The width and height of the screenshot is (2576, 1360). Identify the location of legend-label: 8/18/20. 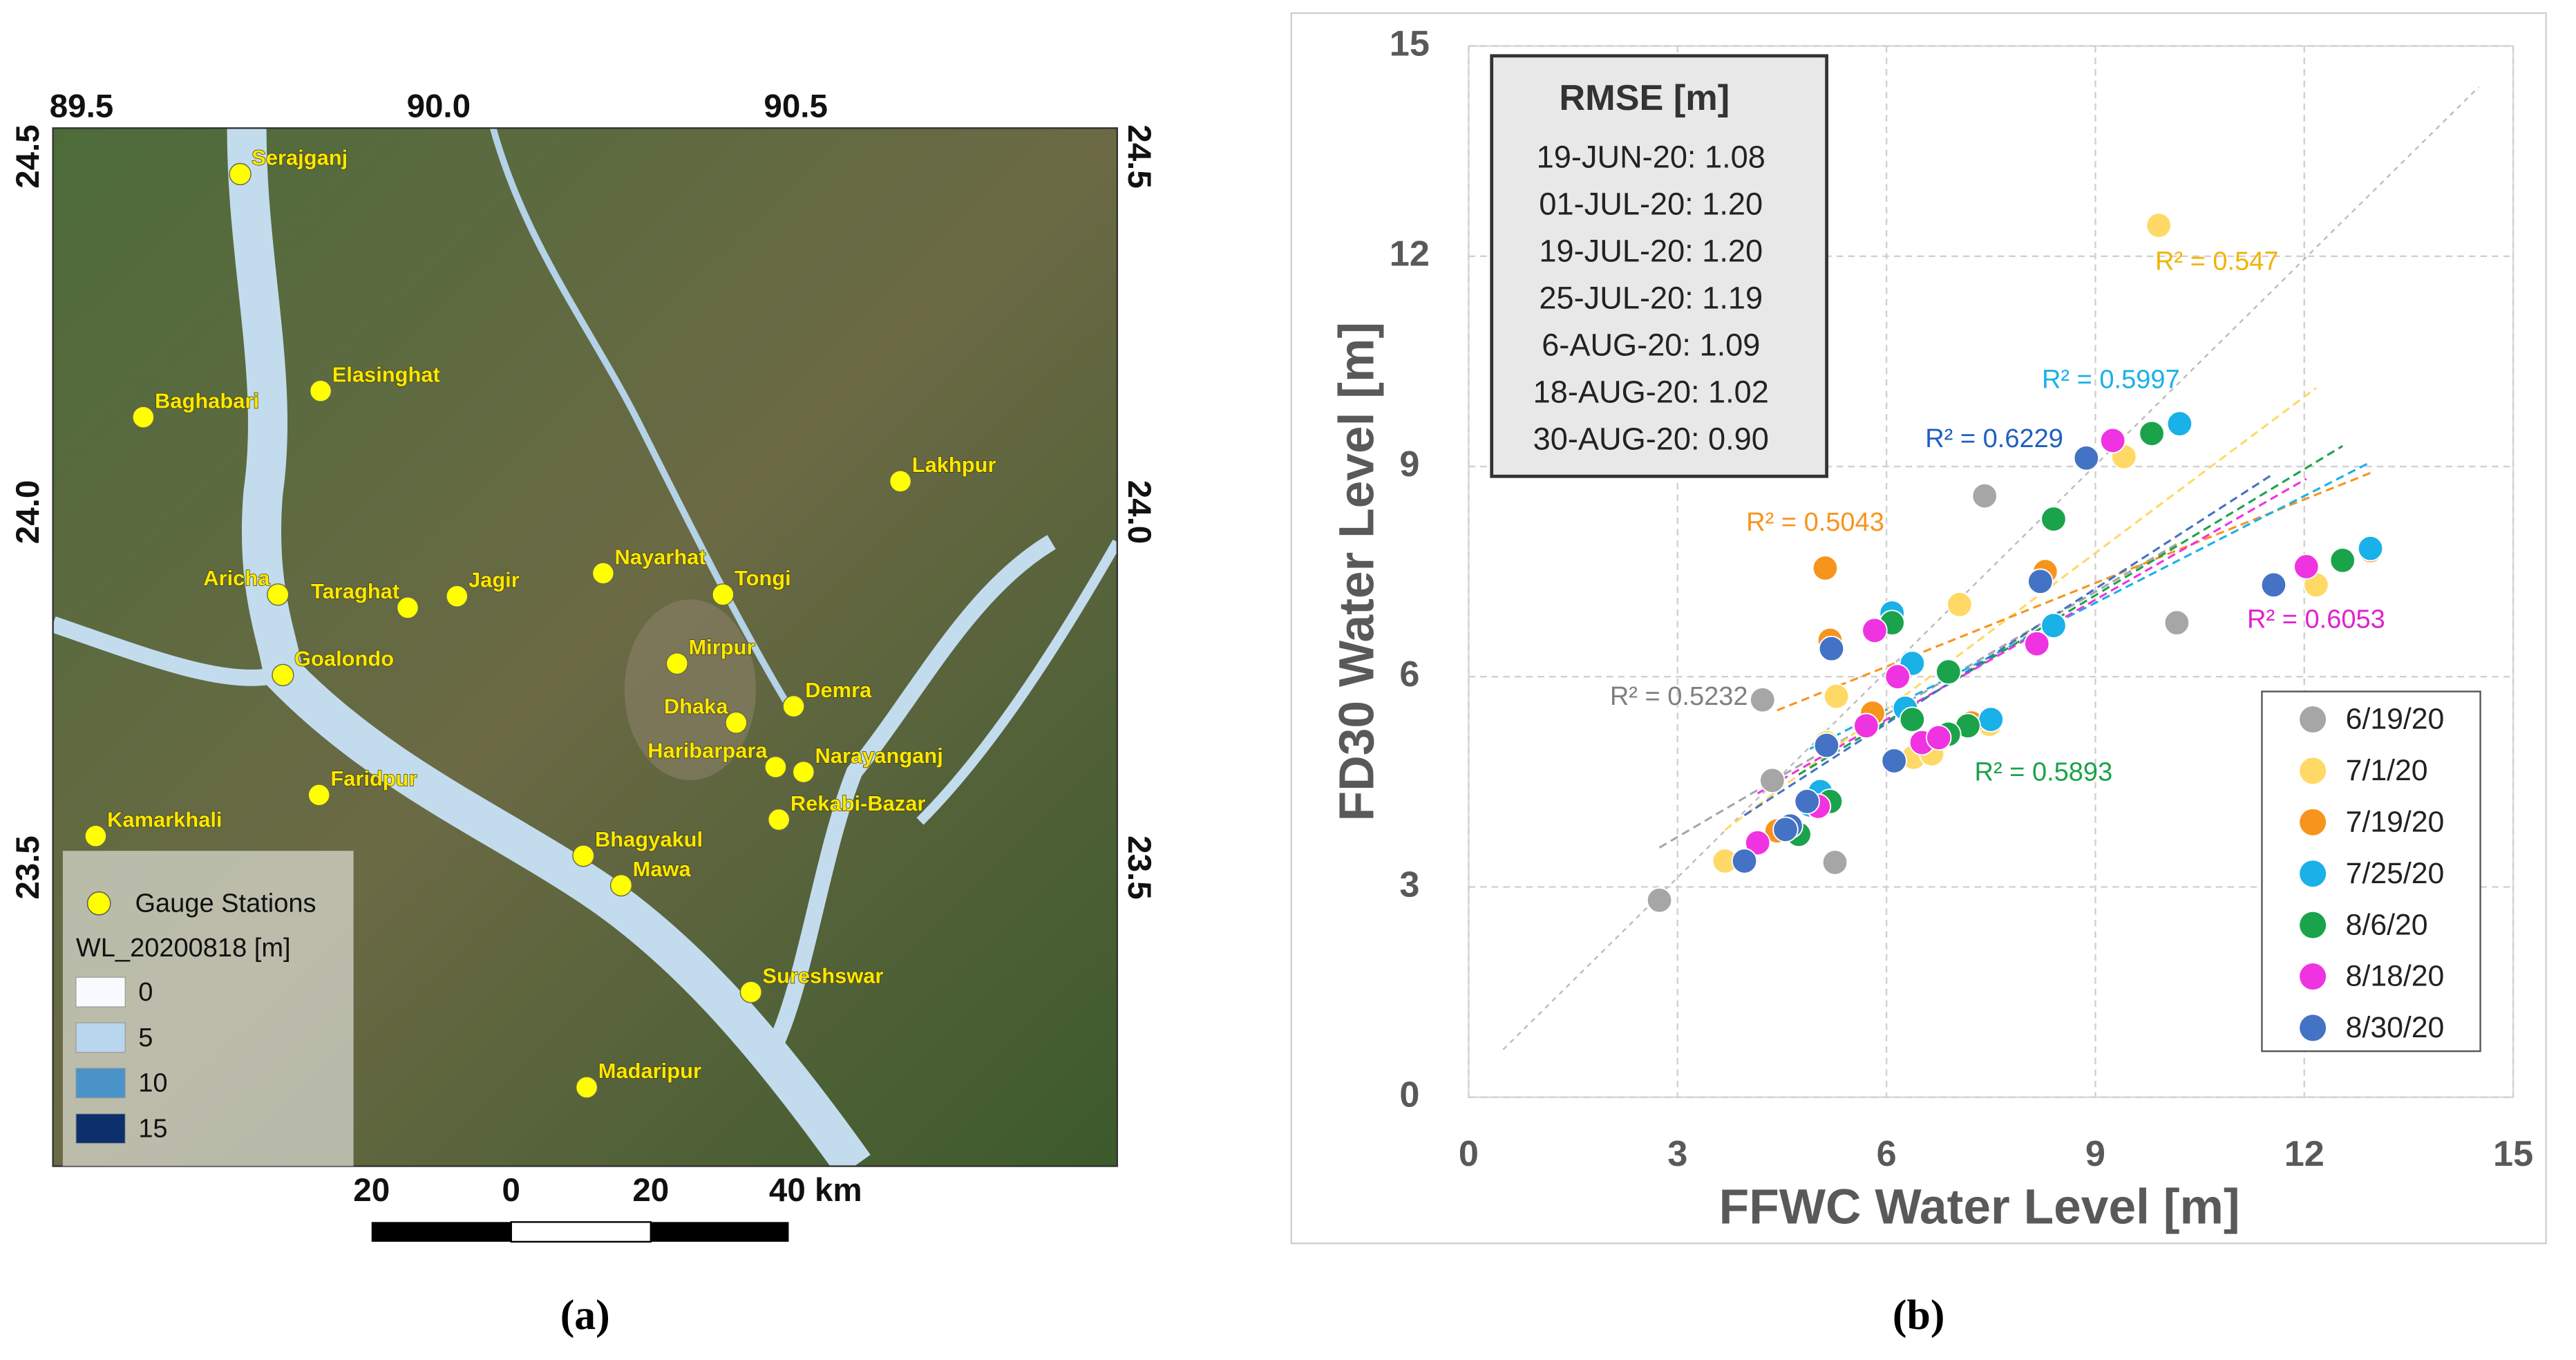
(2395, 976).